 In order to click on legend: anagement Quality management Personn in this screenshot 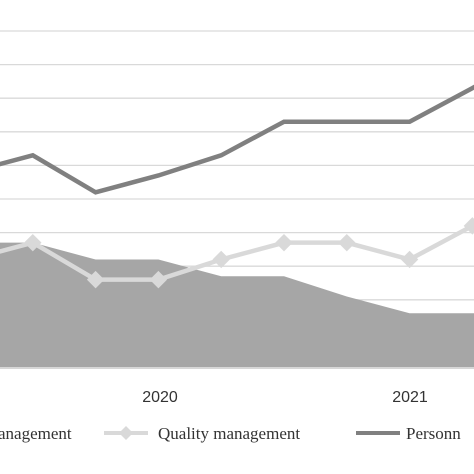, I will do `click(230, 433)`.